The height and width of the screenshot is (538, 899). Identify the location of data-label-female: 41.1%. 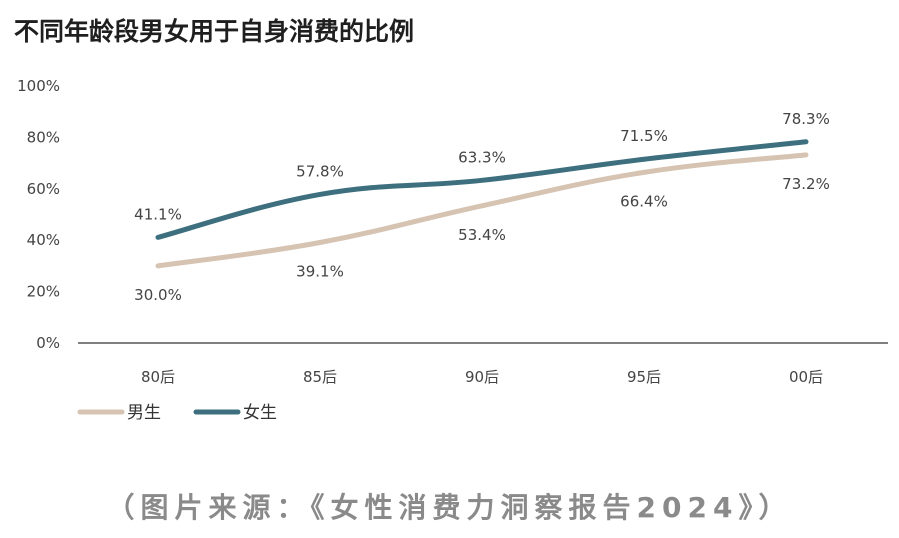
(158, 214).